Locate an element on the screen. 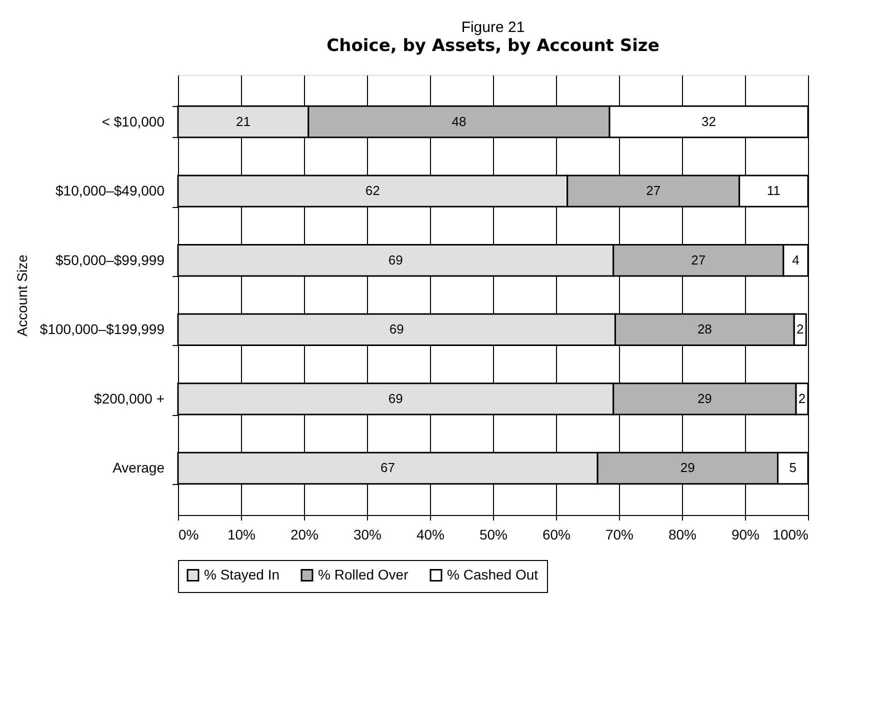 The width and height of the screenshot is (896, 710). y-axis-title: Account Size is located at coordinates (22, 295).